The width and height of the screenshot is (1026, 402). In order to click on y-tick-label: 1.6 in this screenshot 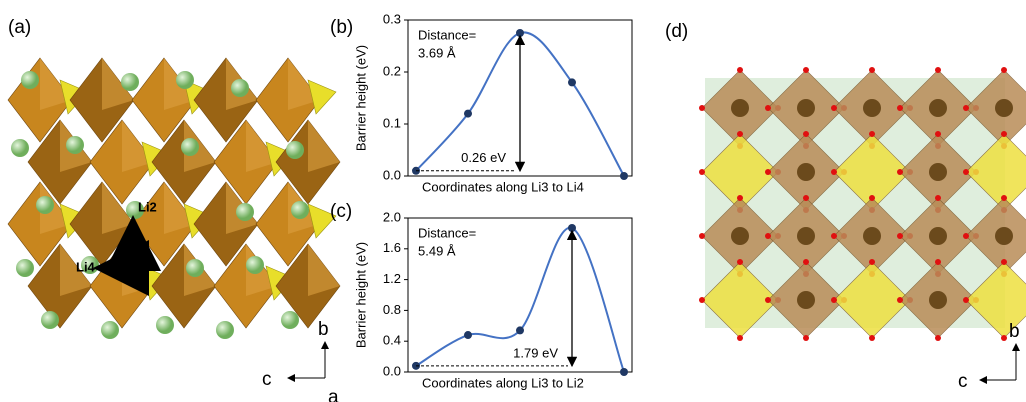, I will do `click(392, 247)`.